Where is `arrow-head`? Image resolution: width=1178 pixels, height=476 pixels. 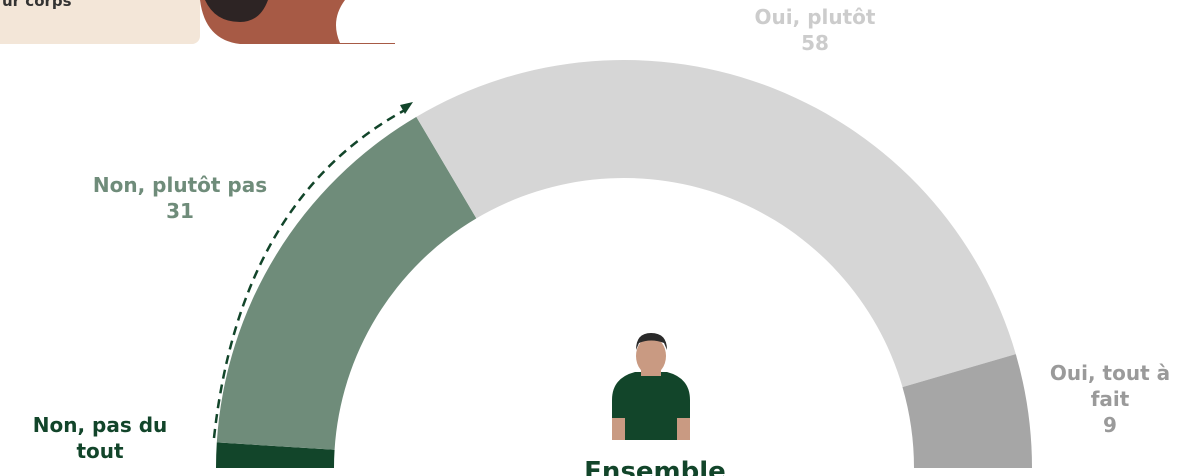
arrow-head is located at coordinates (406, 108).